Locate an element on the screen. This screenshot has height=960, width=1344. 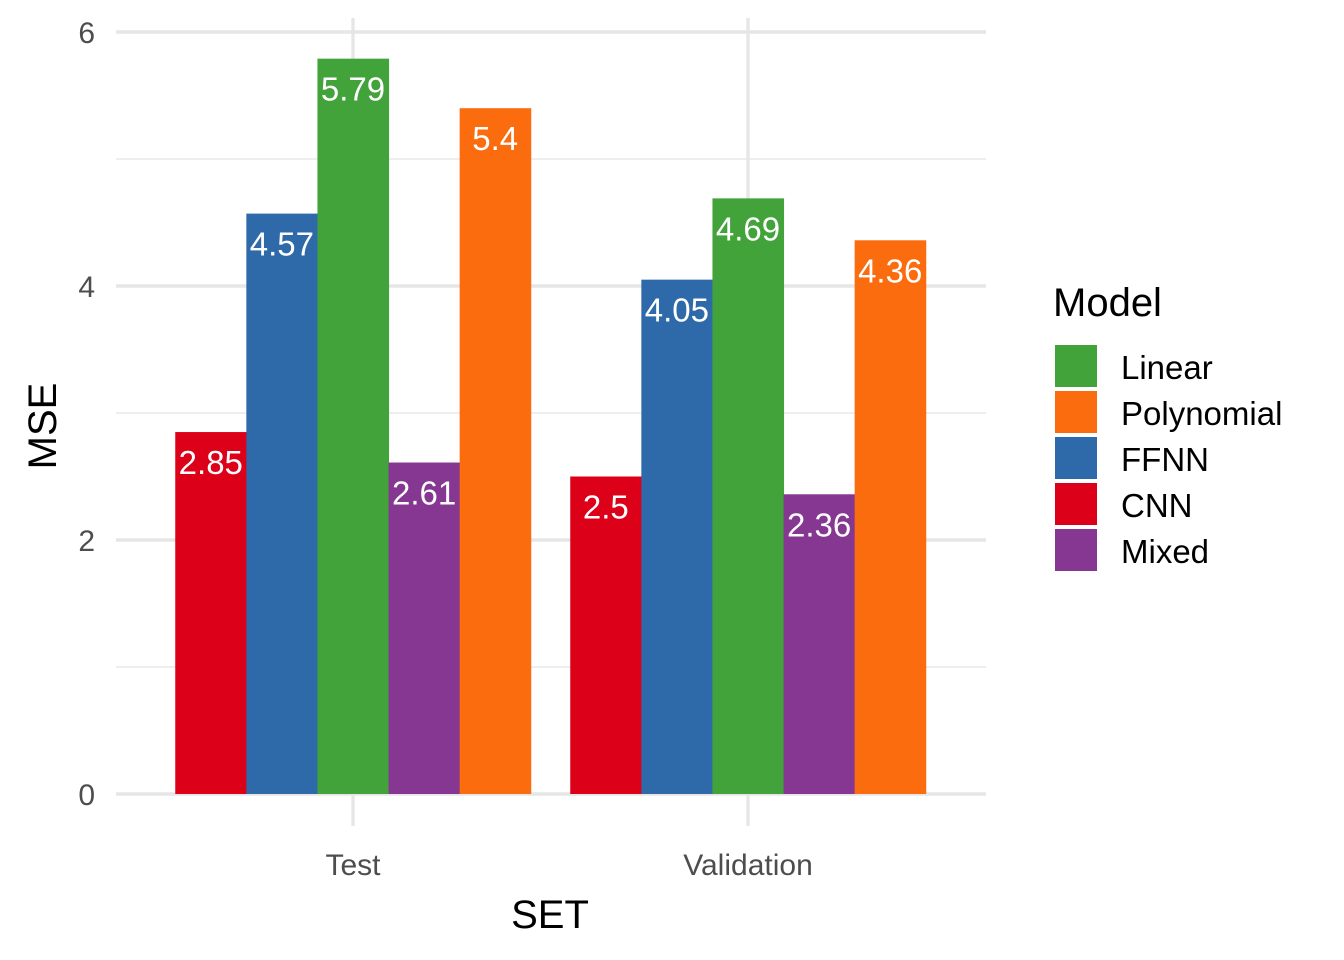
data-label-ffnn-validation: 4.05 is located at coordinates (677, 310).